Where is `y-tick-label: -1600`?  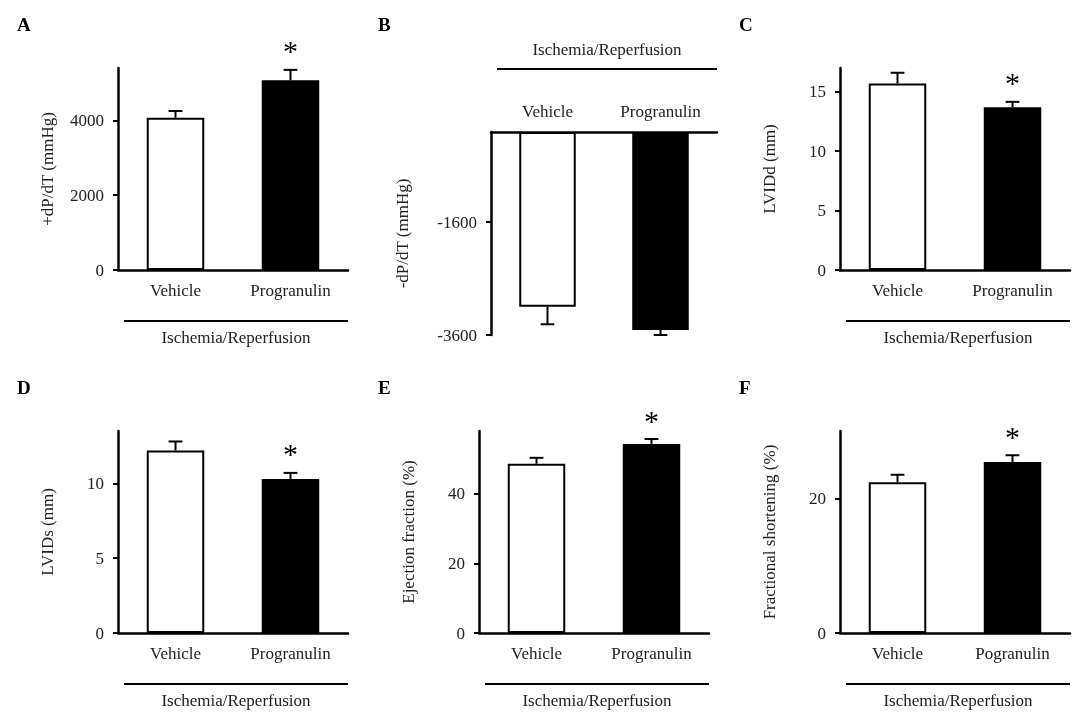 y-tick-label: -1600 is located at coordinates (457, 222).